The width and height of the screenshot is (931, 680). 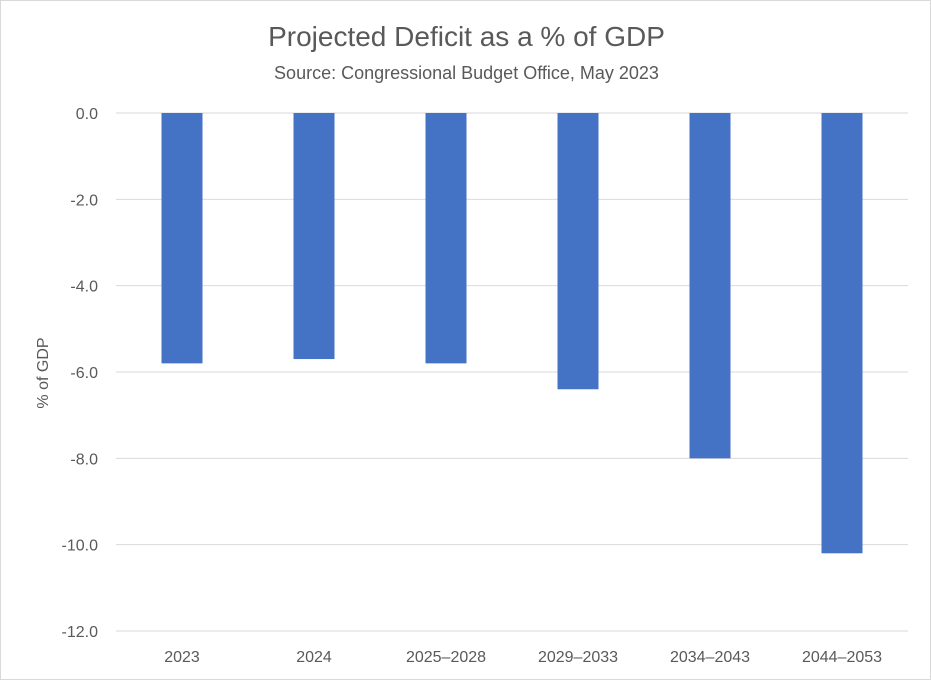 What do you see at coordinates (80, 632) in the screenshot?
I see `y-tick-label: -12.0` at bounding box center [80, 632].